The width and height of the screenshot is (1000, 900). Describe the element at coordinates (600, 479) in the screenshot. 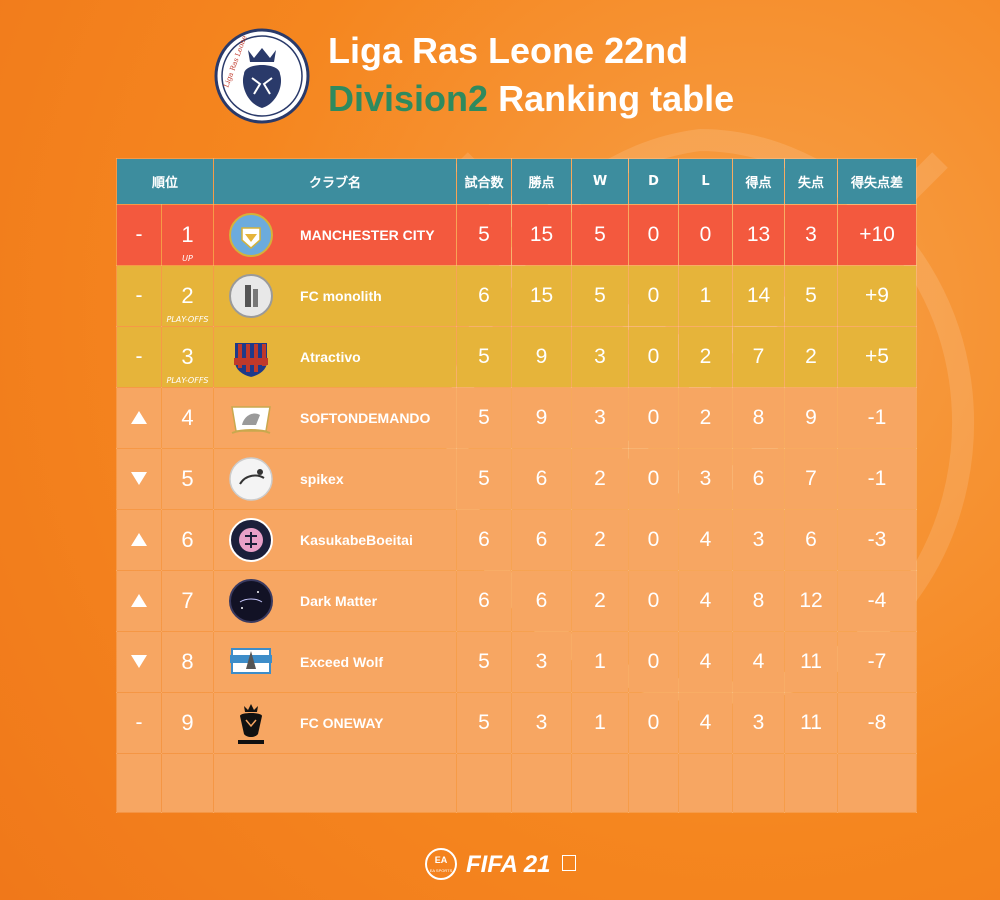

I see `wins-cell: 2` at that location.